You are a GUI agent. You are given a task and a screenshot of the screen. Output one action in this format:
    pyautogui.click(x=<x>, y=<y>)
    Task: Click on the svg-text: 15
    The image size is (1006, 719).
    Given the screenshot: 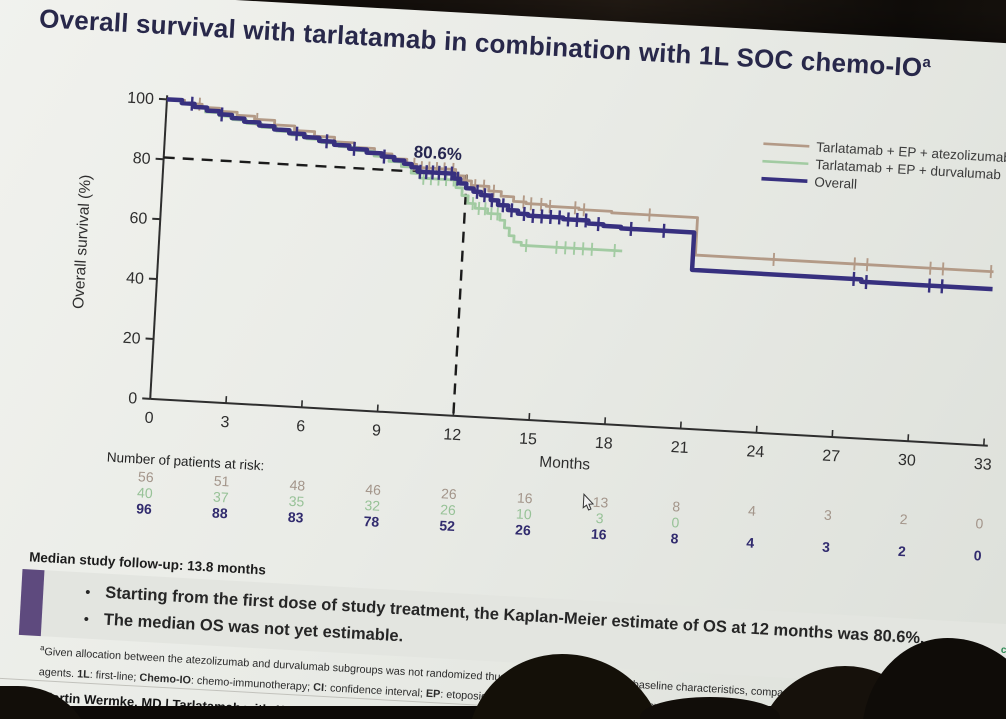 What is the action you would take?
    pyautogui.click(x=528, y=440)
    